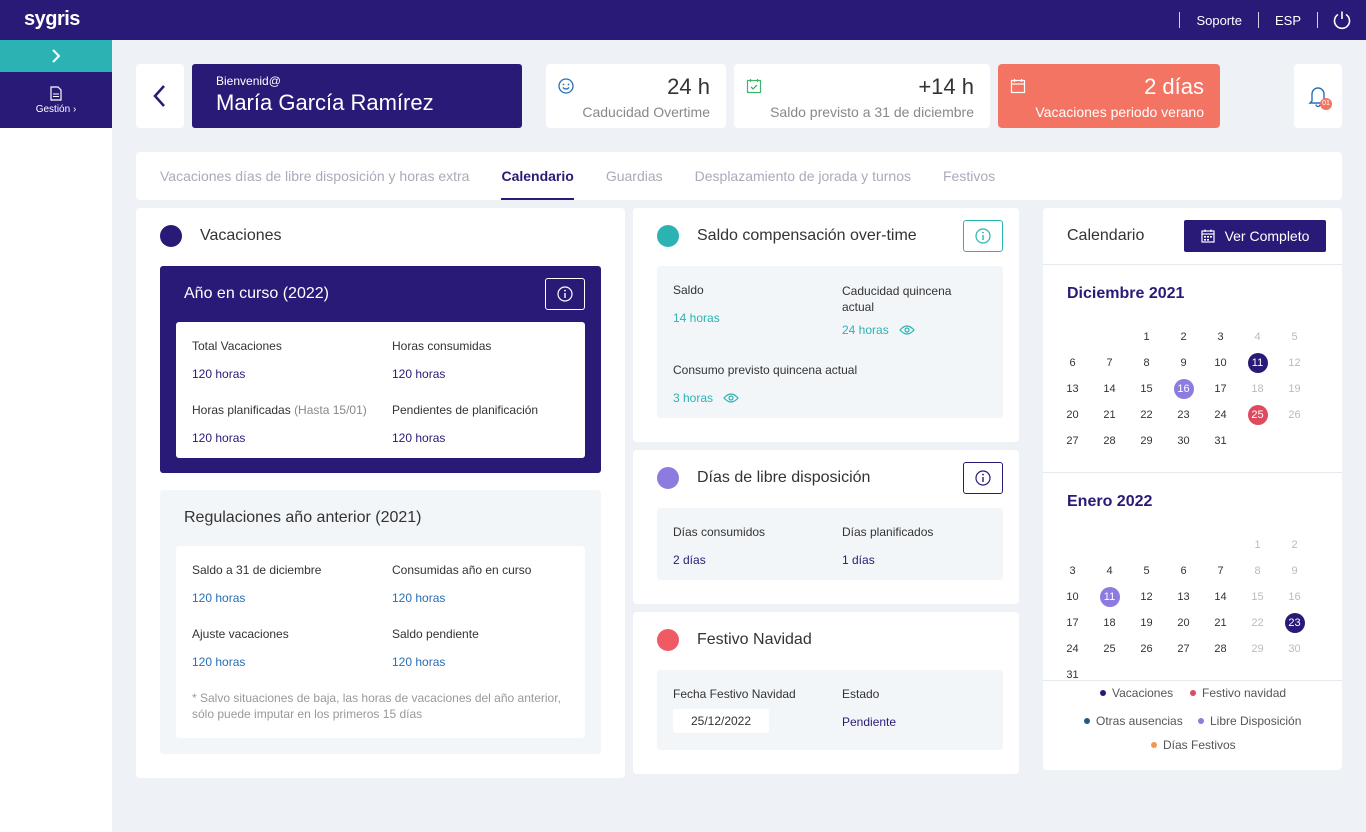  Describe the element at coordinates (1109, 545) in the screenshot. I see `calendar-blank` at that location.